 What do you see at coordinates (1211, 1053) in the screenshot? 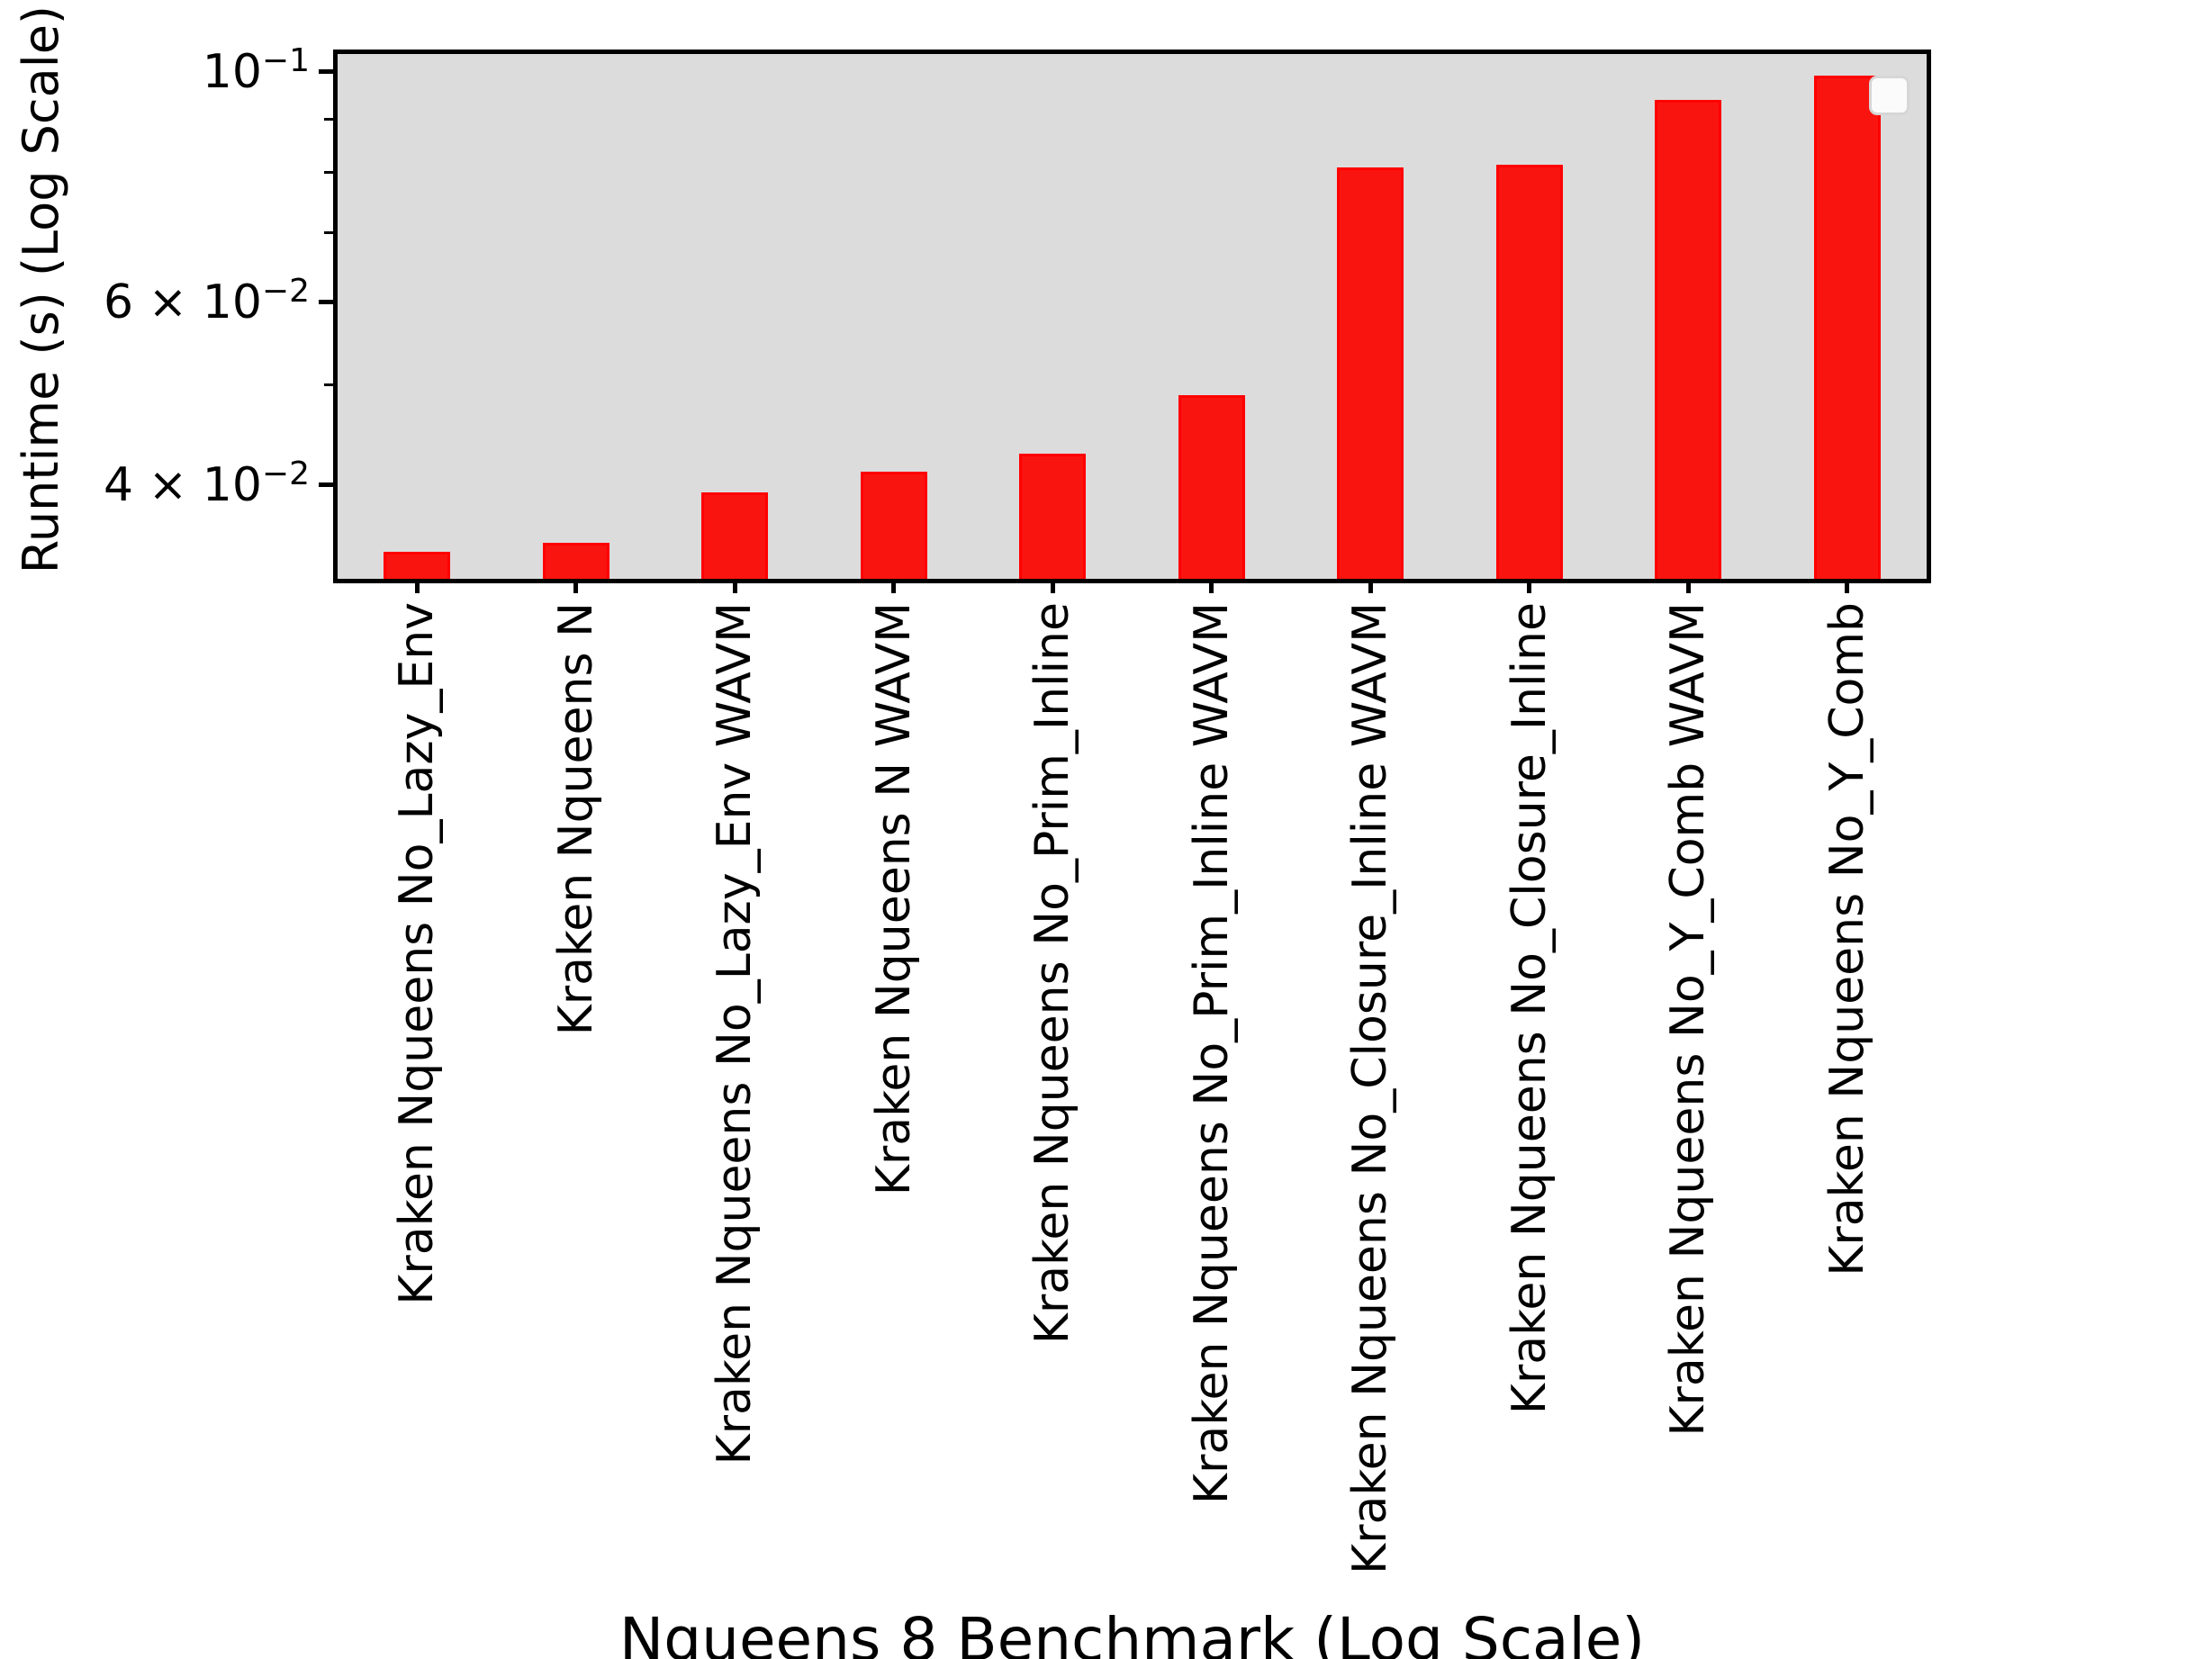
I see `x-tick-label-5: Kraken Nqueens No_Prim_Inline WAVM` at bounding box center [1211, 1053].